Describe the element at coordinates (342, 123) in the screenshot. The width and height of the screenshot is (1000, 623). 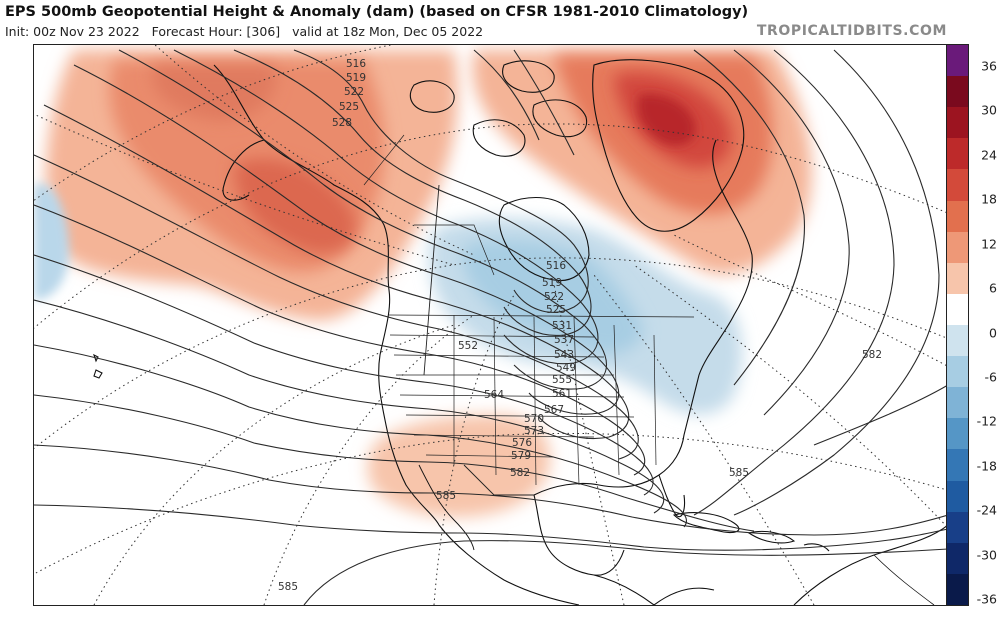
I see `contour-label: 528` at that location.